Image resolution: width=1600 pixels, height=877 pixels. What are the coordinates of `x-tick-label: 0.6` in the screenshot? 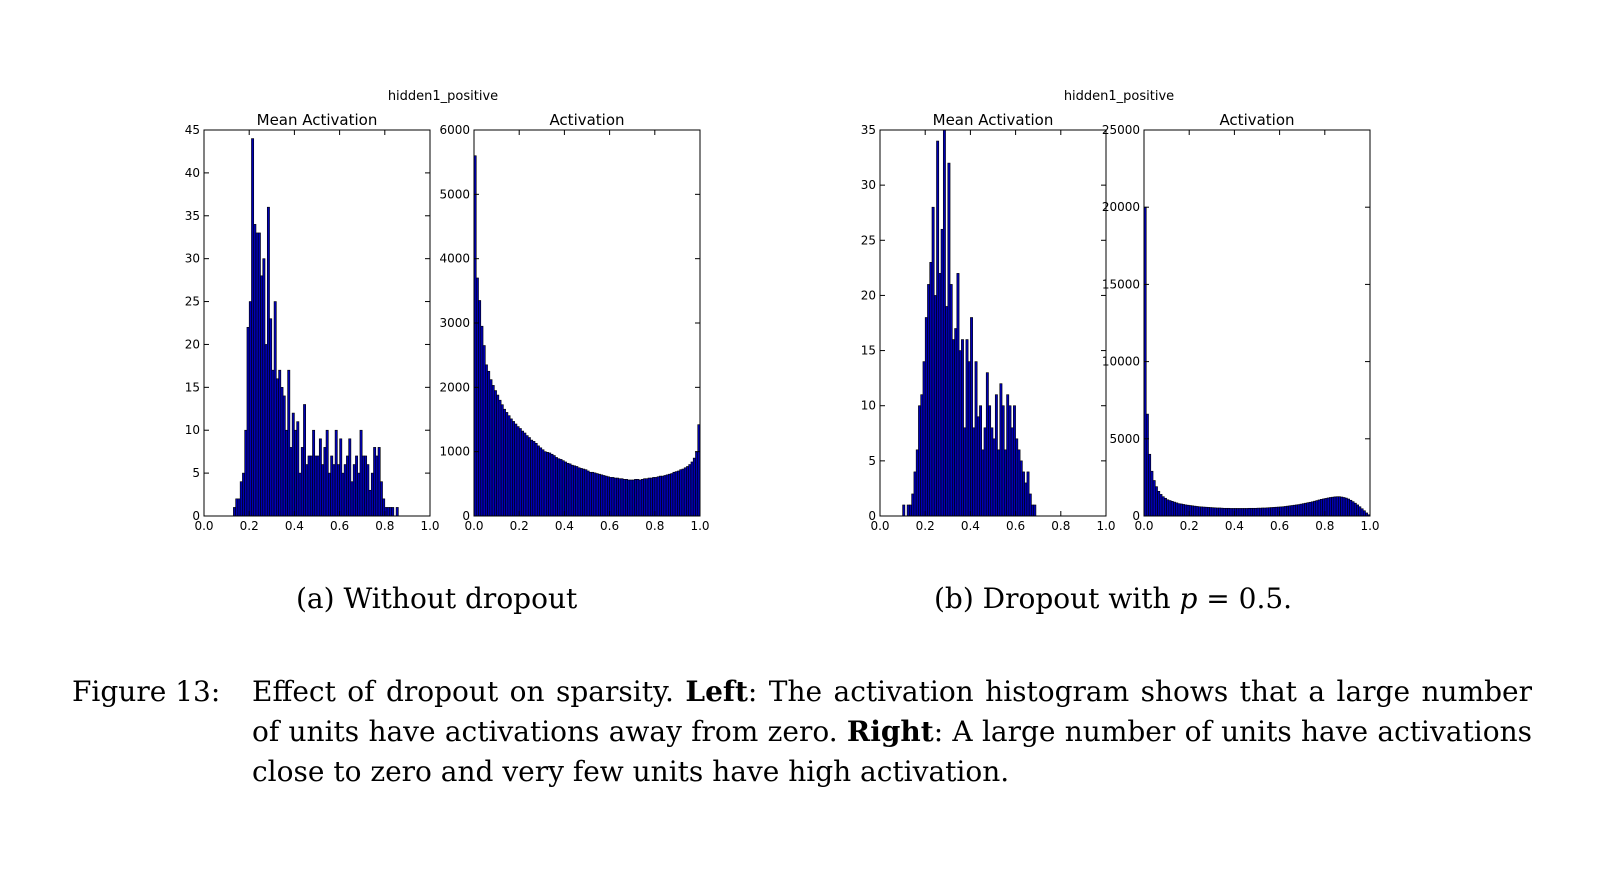 It's located at (1279, 526).